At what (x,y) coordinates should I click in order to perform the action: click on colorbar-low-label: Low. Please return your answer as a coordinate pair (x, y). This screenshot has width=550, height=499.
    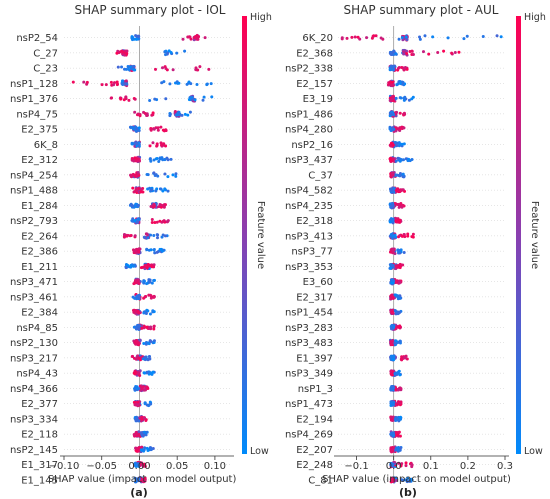
    Looking at the image, I should click on (259, 451).